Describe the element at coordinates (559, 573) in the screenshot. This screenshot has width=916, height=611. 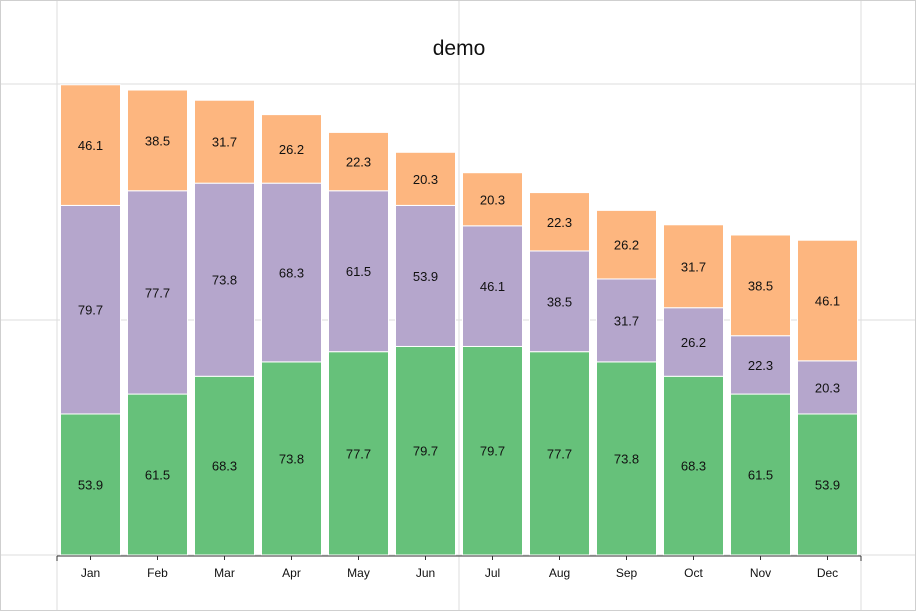
I see `x-tick-label: Aug` at that location.